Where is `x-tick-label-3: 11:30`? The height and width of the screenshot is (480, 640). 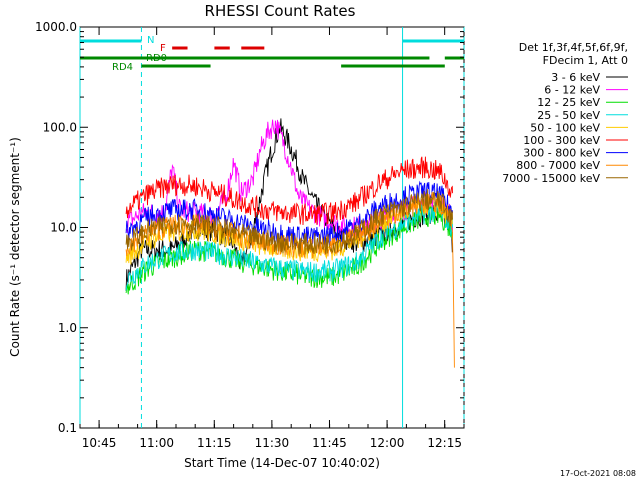
x-tick-label-3: 11:30 is located at coordinates (272, 443).